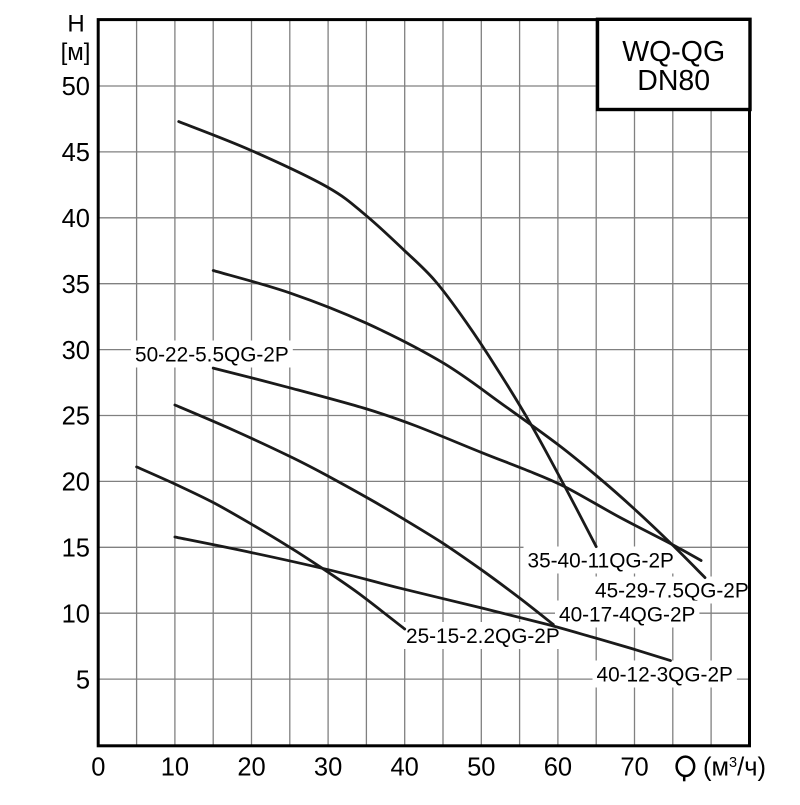 Image resolution: width=800 pixels, height=805 pixels. I want to click on svg-text: 5, so click(83, 680).